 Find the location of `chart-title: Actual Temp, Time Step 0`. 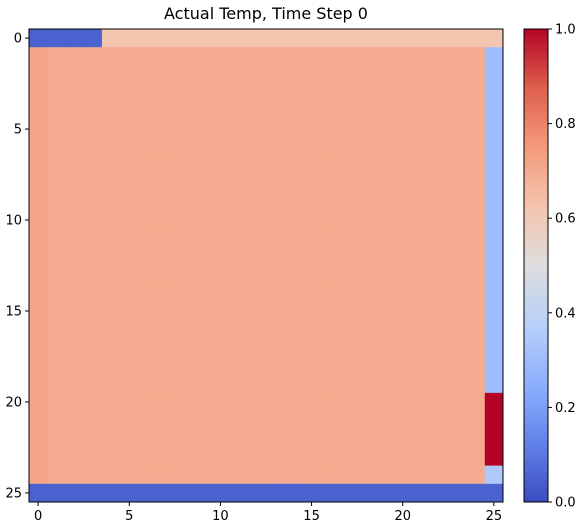

chart-title: Actual Temp, Time Step 0 is located at coordinates (266, 13).